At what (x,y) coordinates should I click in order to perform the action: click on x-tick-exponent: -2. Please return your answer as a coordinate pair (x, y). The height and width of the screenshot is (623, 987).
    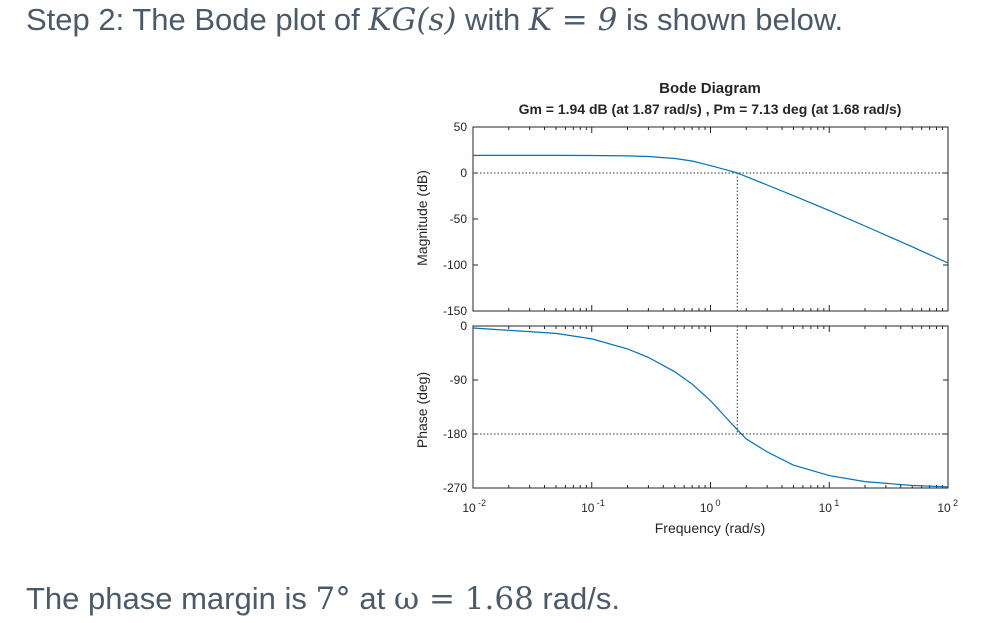
    Looking at the image, I should click on (482, 503).